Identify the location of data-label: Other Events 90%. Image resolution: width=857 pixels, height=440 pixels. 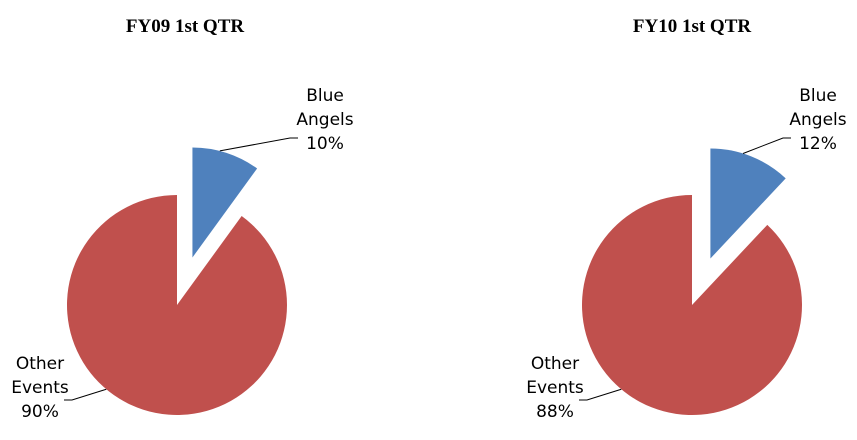
(40, 388).